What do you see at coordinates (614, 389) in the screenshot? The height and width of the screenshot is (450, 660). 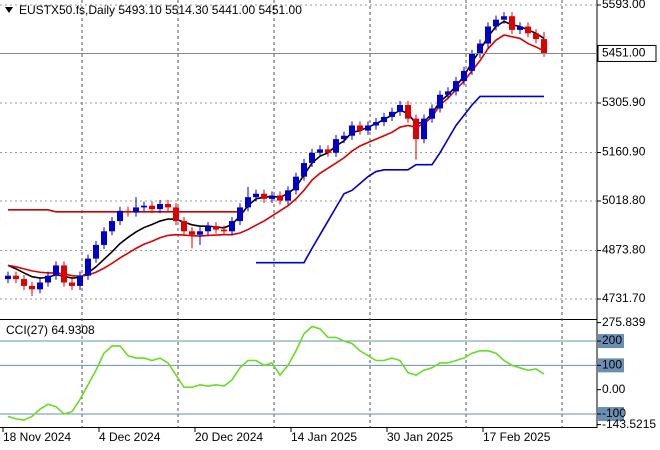 I see `y-tick-label: 0.00` at bounding box center [614, 389].